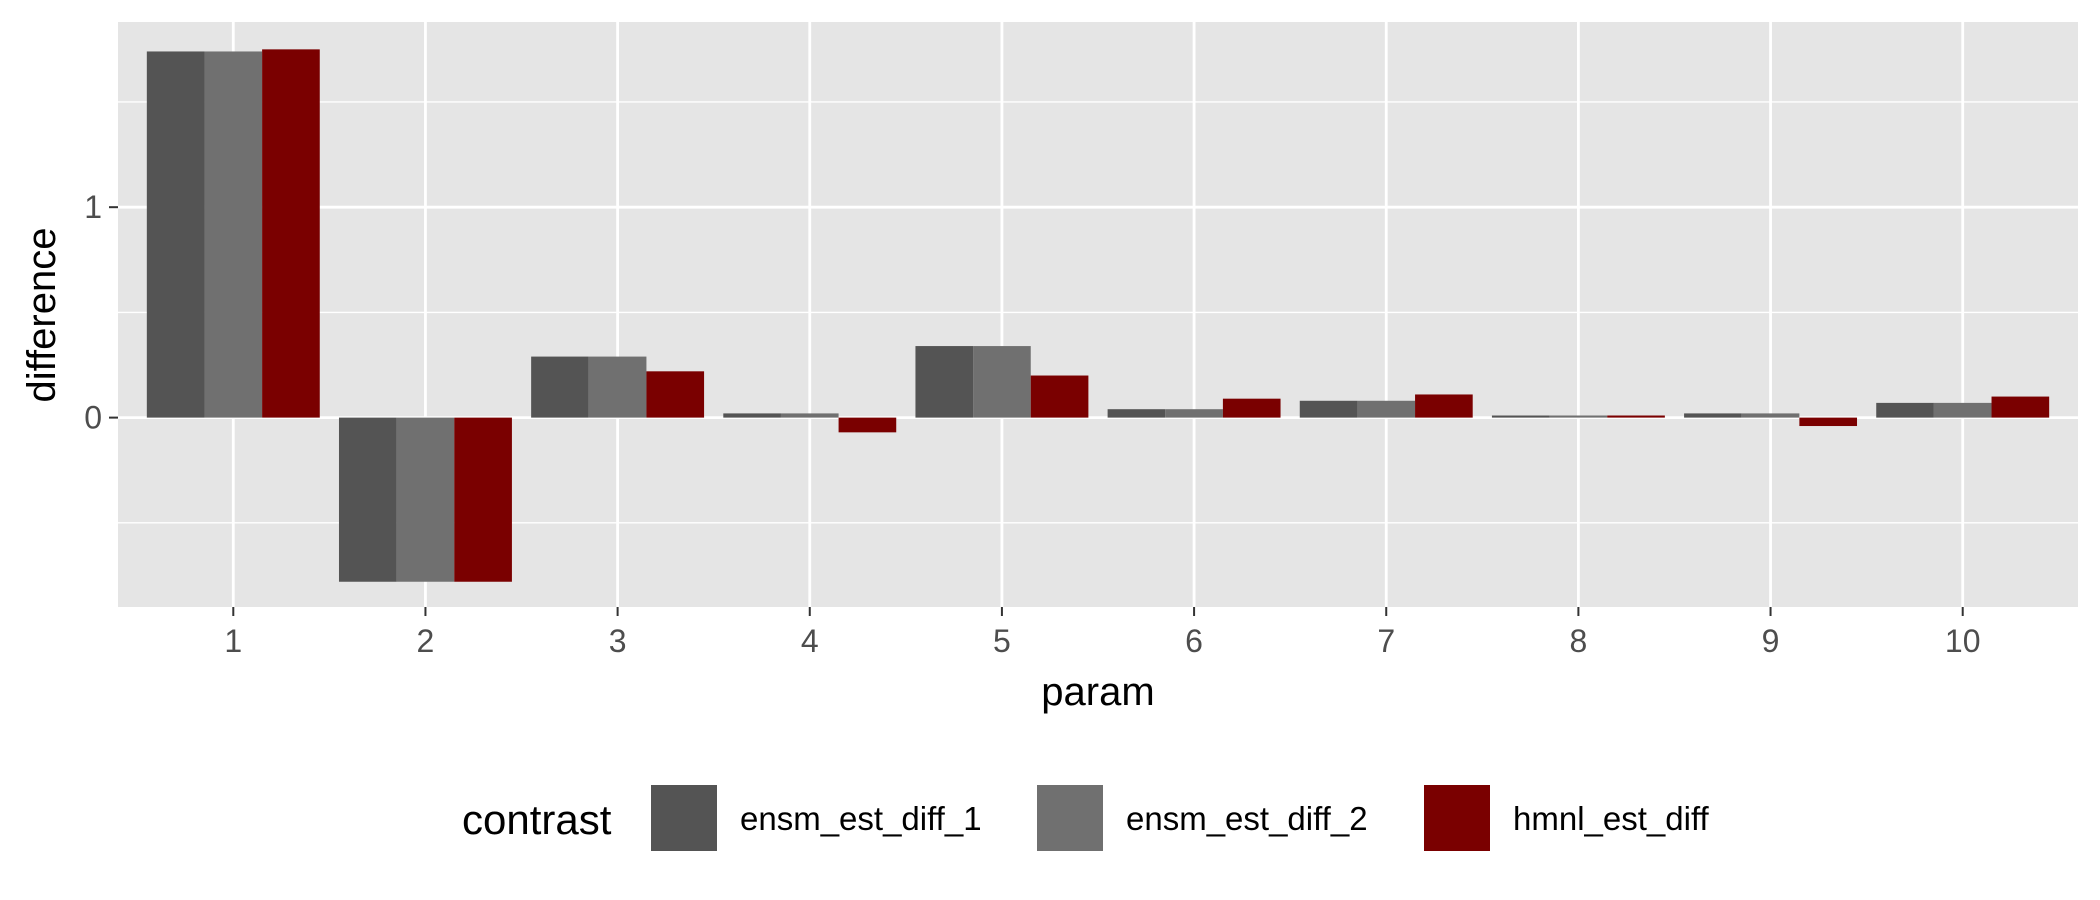 The image size is (2100, 900). What do you see at coordinates (101, 312) in the screenshot?
I see `y-axis: 01` at bounding box center [101, 312].